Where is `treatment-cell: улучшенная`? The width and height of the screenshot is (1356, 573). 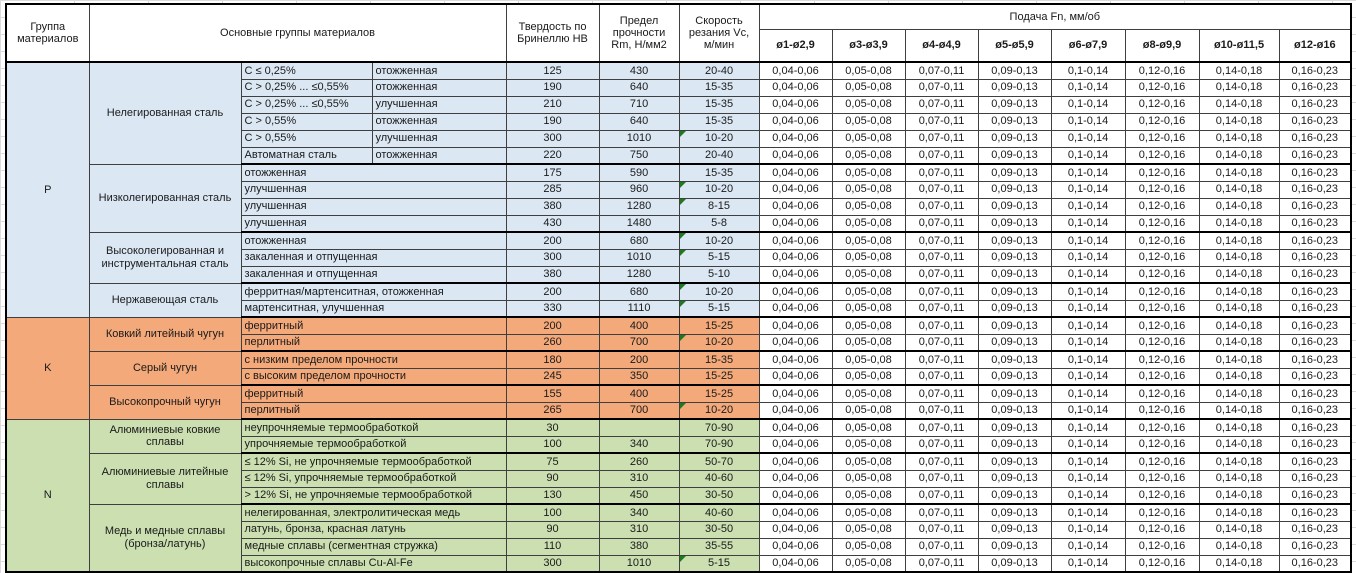 treatment-cell: улучшенная is located at coordinates (439, 104).